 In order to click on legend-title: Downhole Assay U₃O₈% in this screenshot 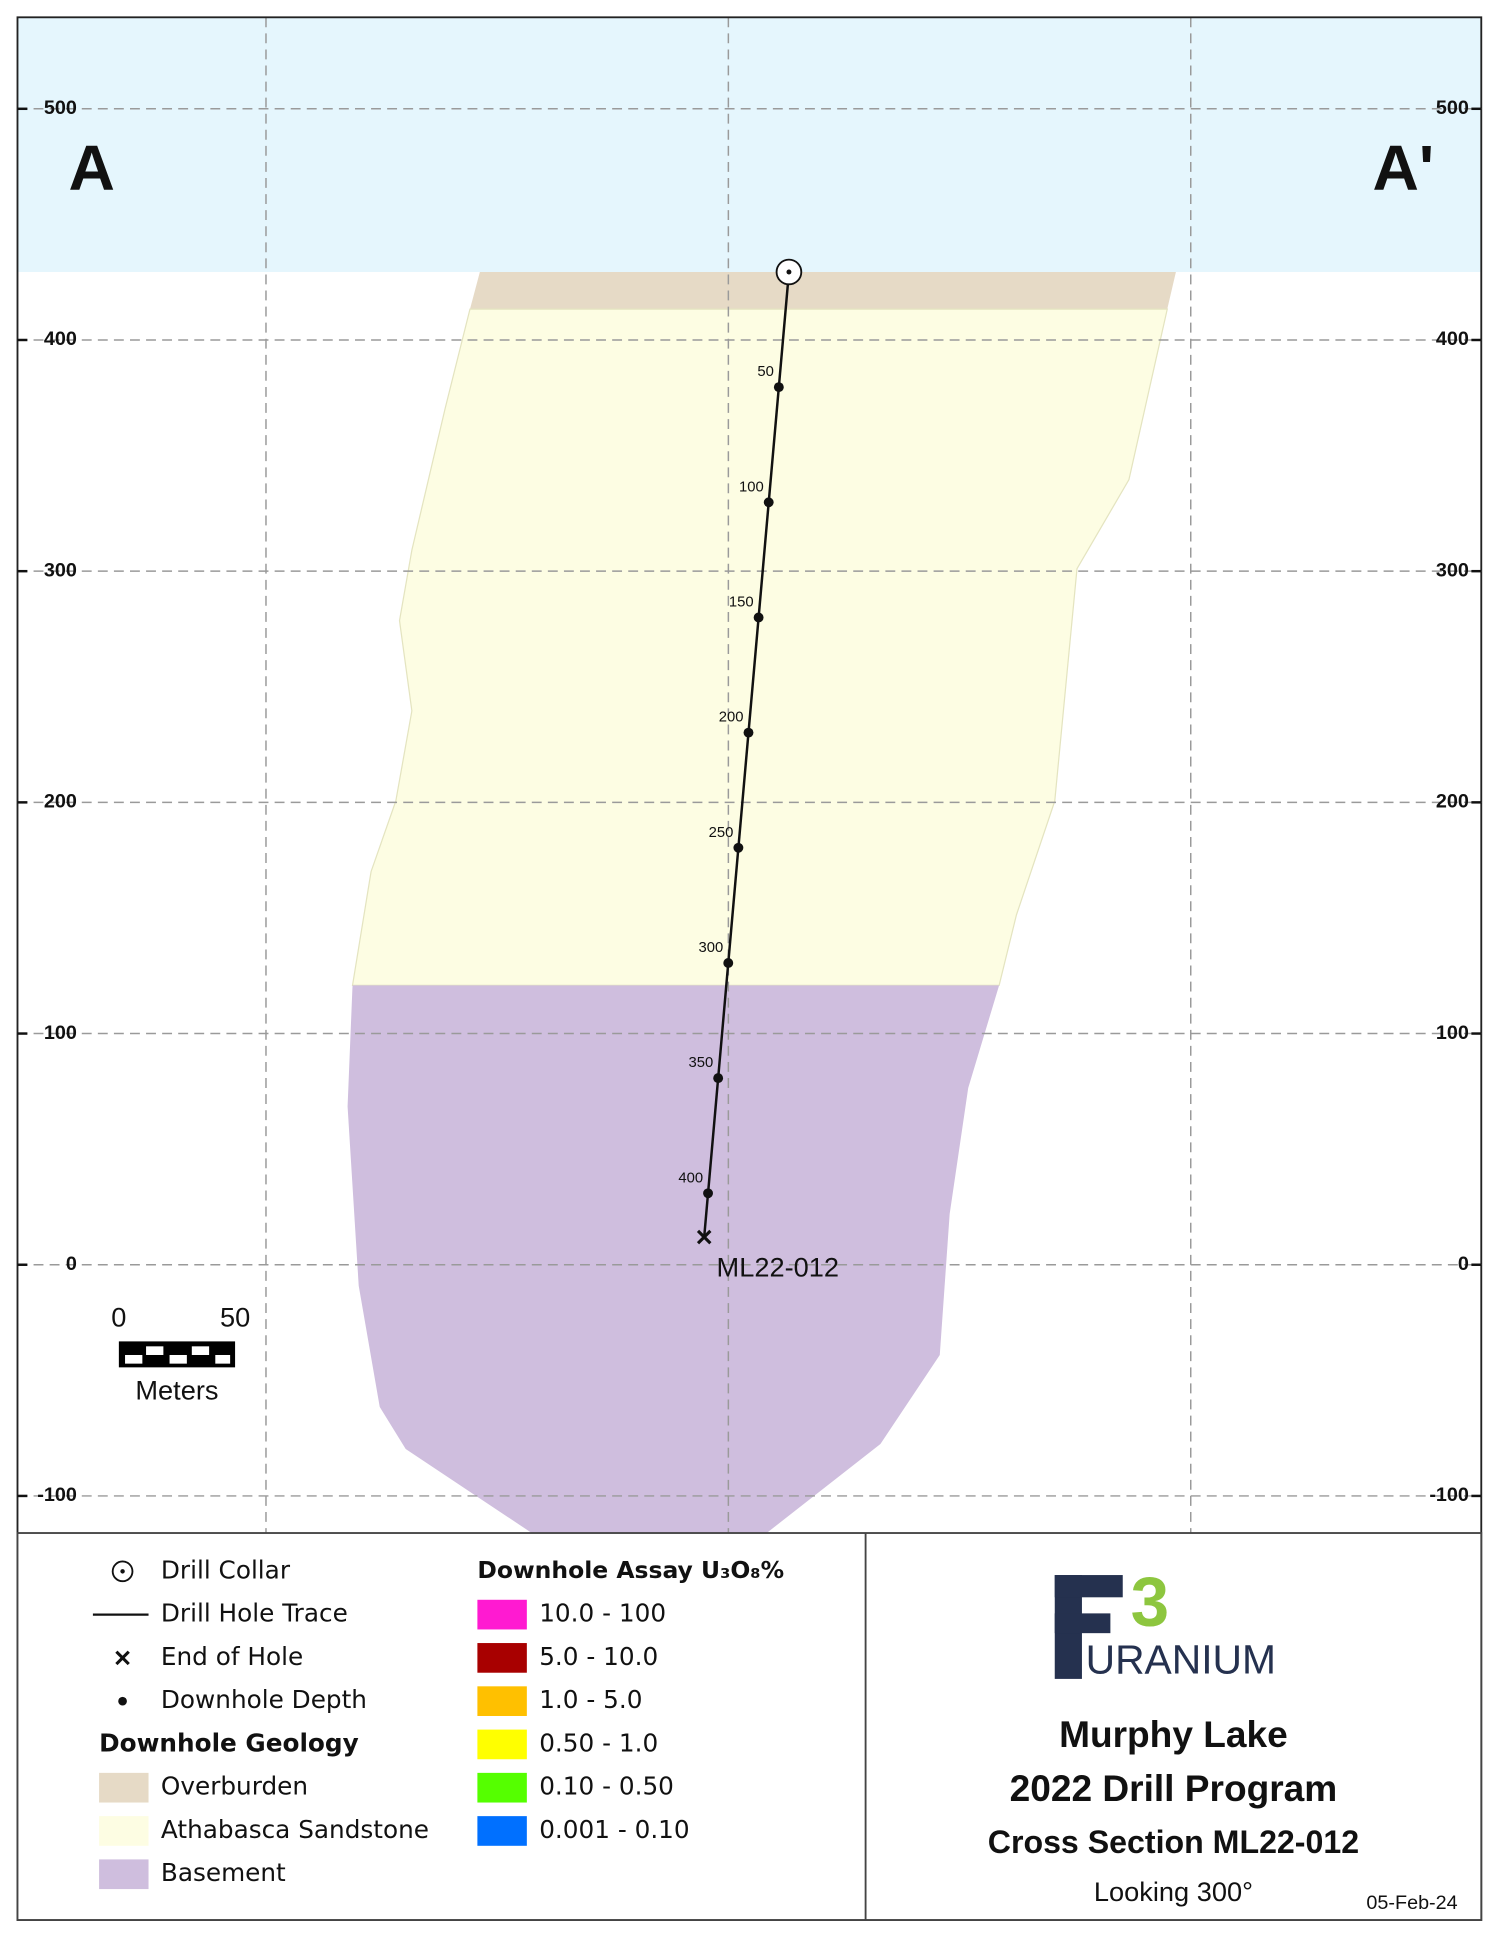, I will do `click(630, 1570)`.